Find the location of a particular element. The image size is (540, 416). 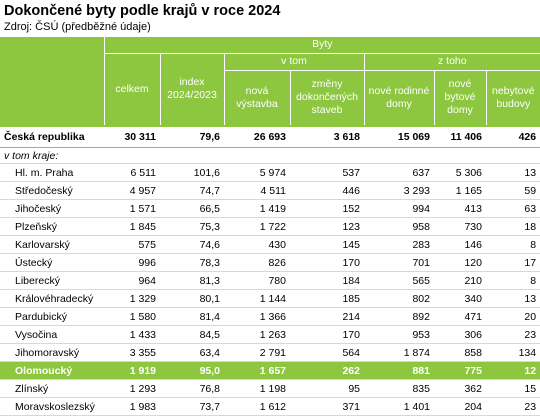

region-name: Středočeský is located at coordinates (52, 190).